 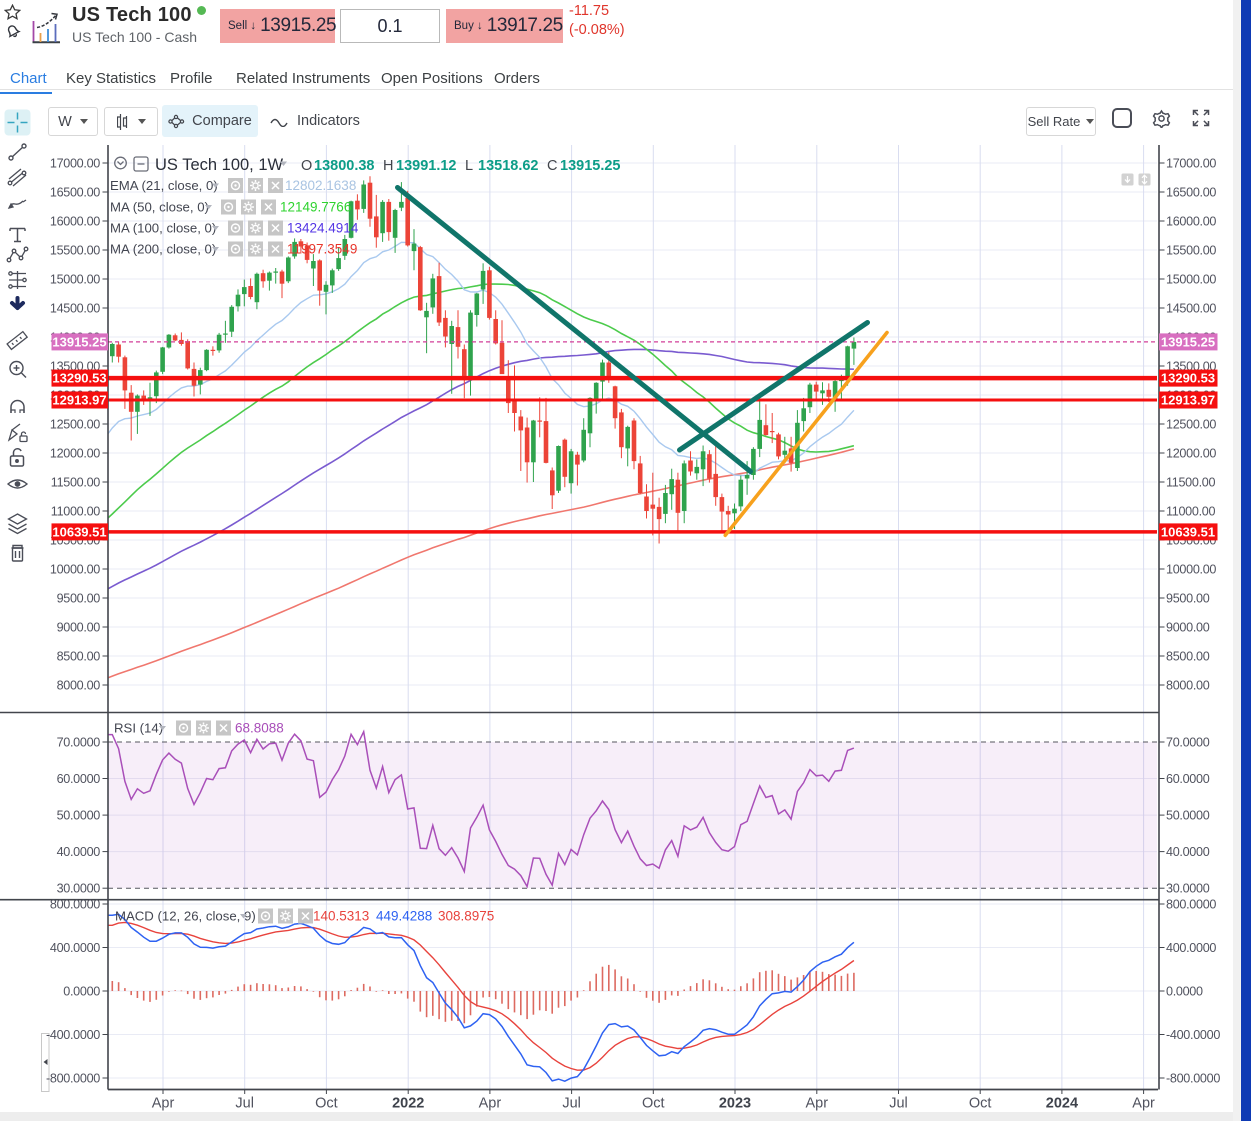 I want to click on svg-text: 12802.1638, so click(x=320, y=185).